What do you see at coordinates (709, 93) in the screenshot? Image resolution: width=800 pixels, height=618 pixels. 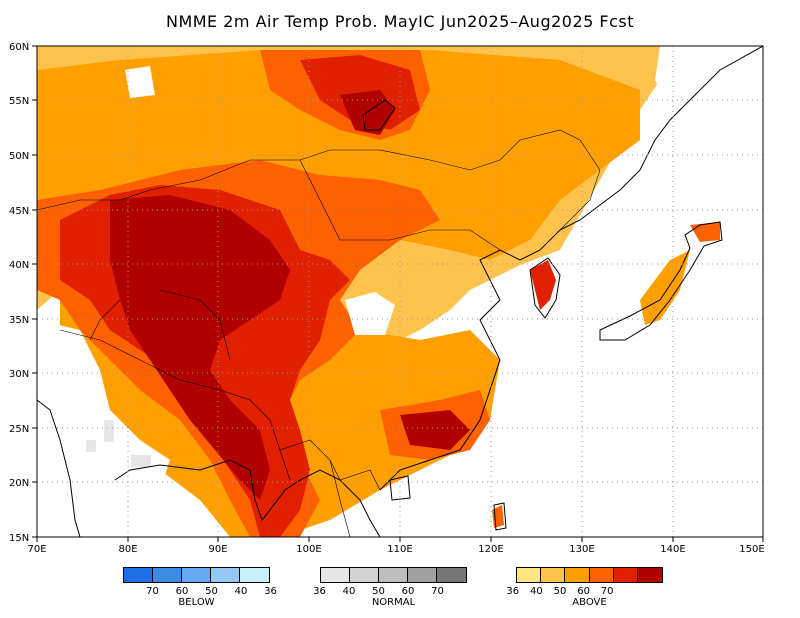 I see `ne-asia-no-signal` at bounding box center [709, 93].